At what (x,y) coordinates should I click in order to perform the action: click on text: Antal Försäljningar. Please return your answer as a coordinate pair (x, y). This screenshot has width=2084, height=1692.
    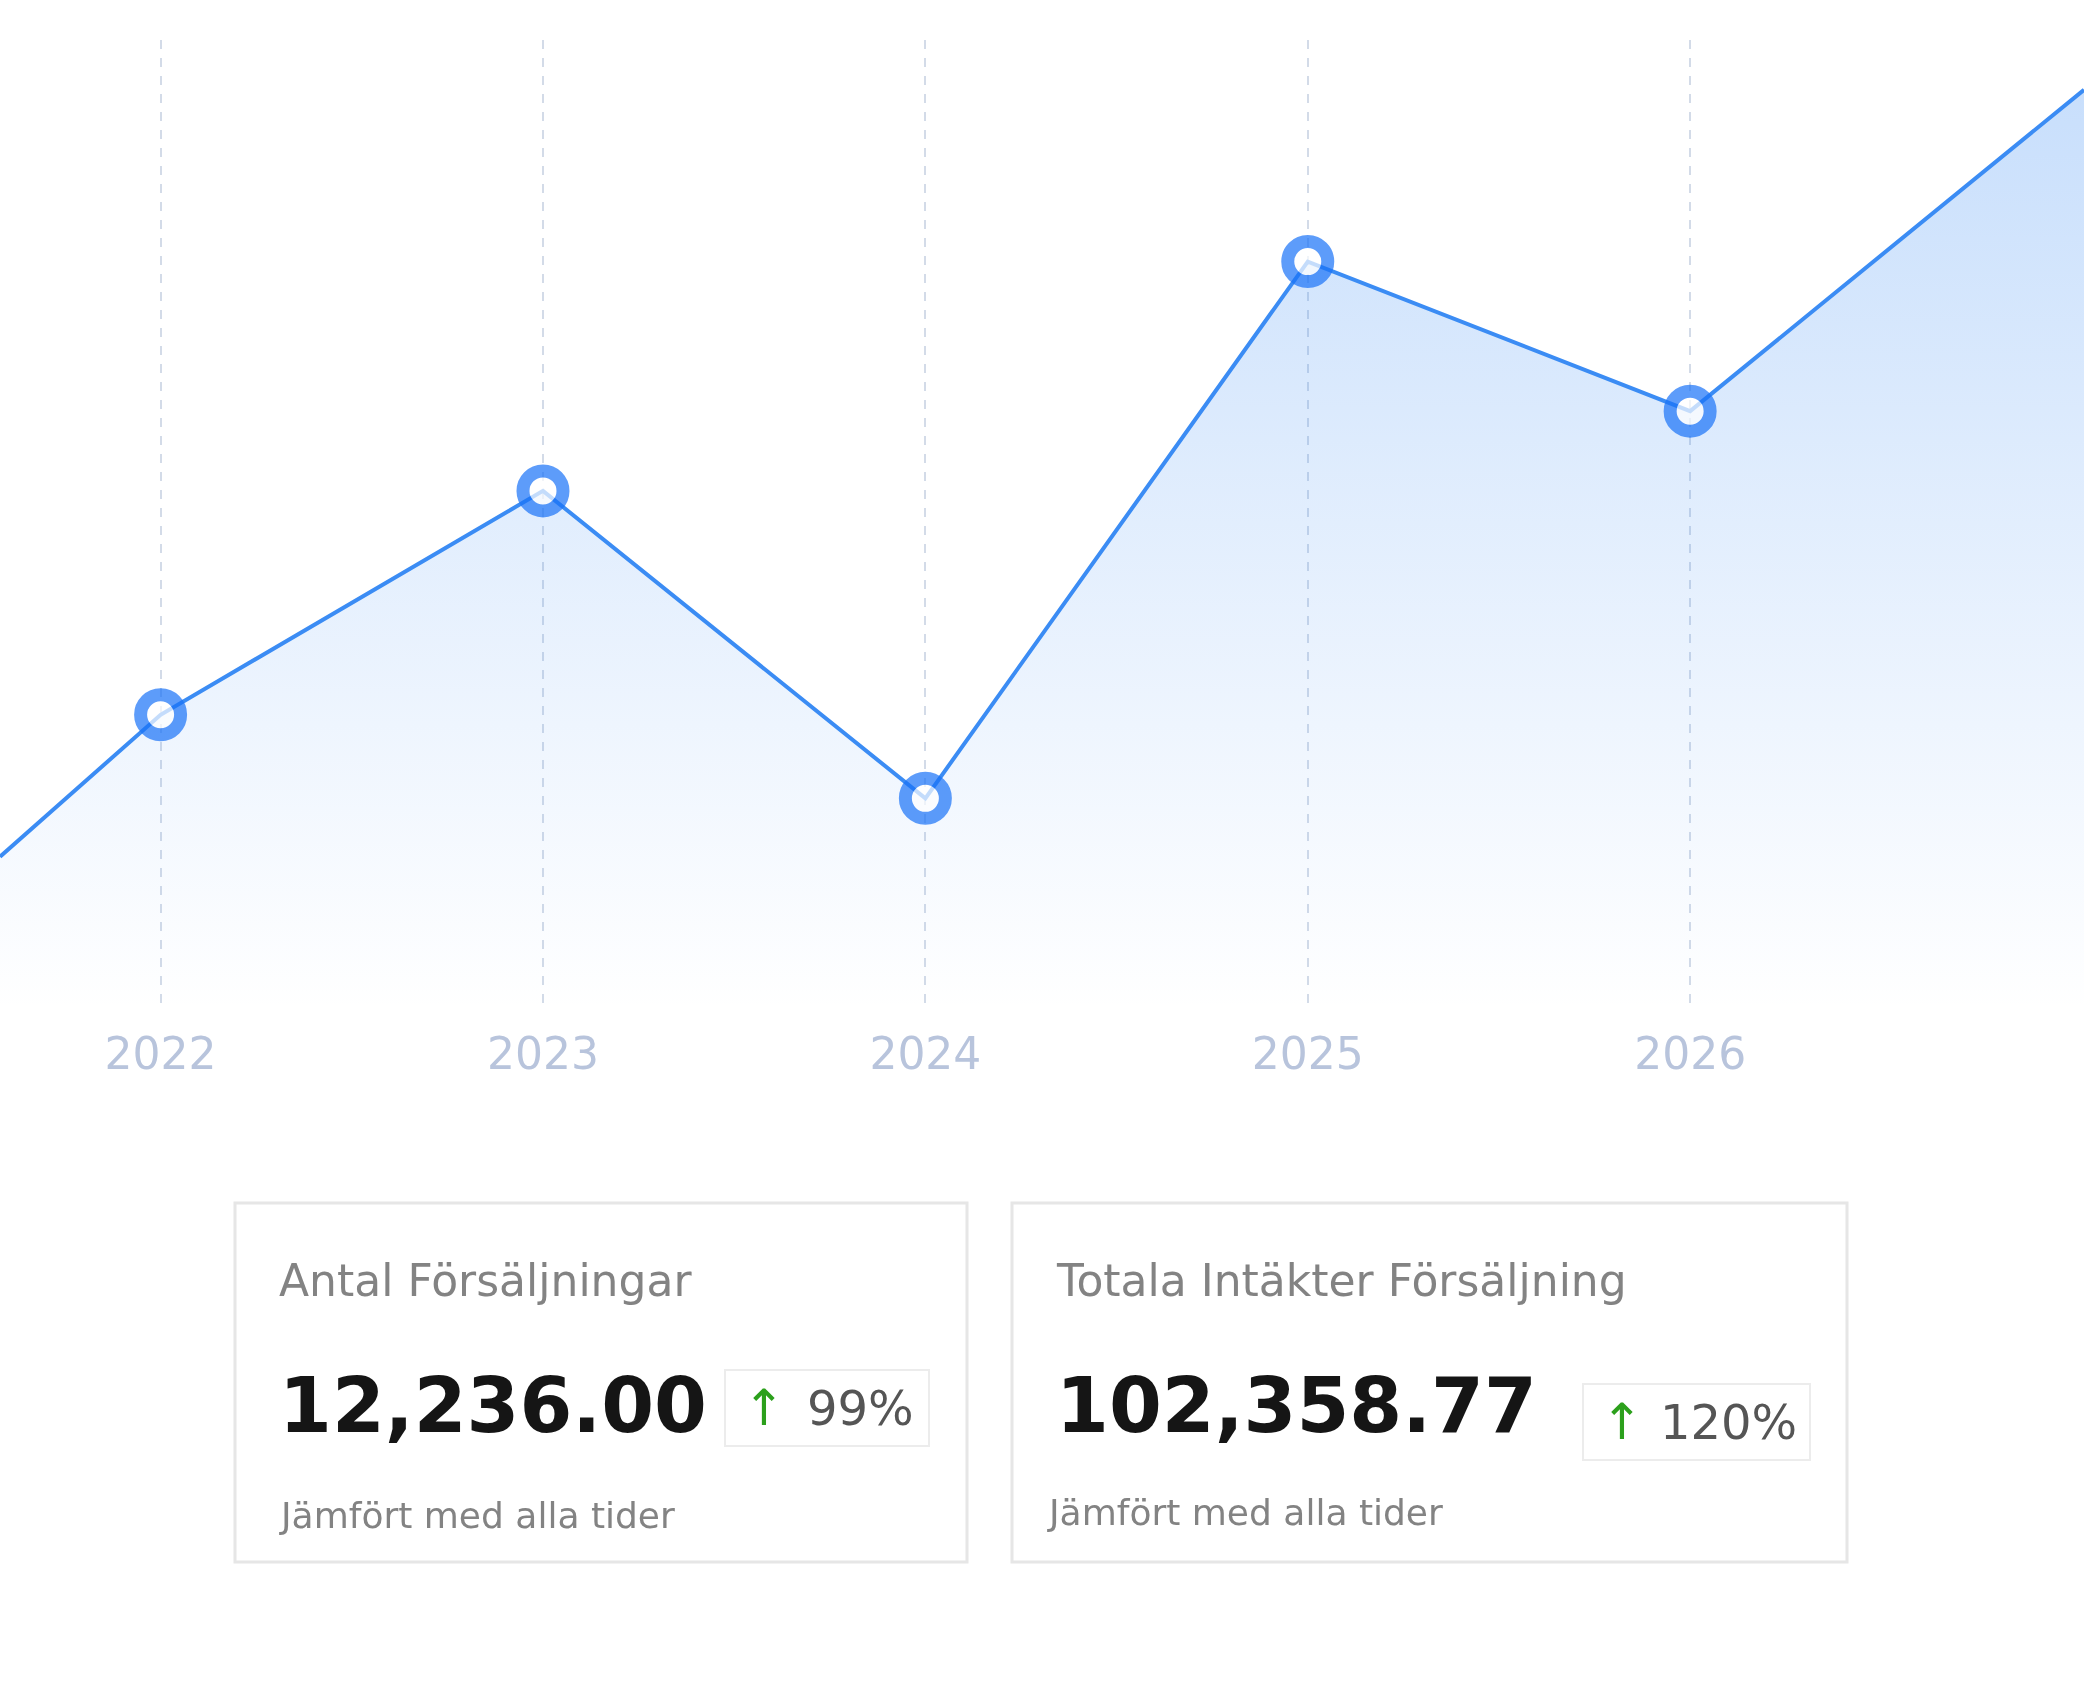
    Looking at the image, I should click on (486, 1280).